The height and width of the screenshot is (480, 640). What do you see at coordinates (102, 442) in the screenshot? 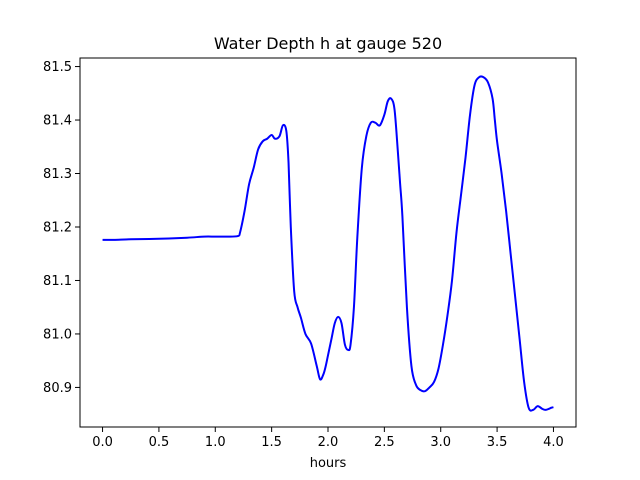
I see `x-tick-label: 0.0` at bounding box center [102, 442].